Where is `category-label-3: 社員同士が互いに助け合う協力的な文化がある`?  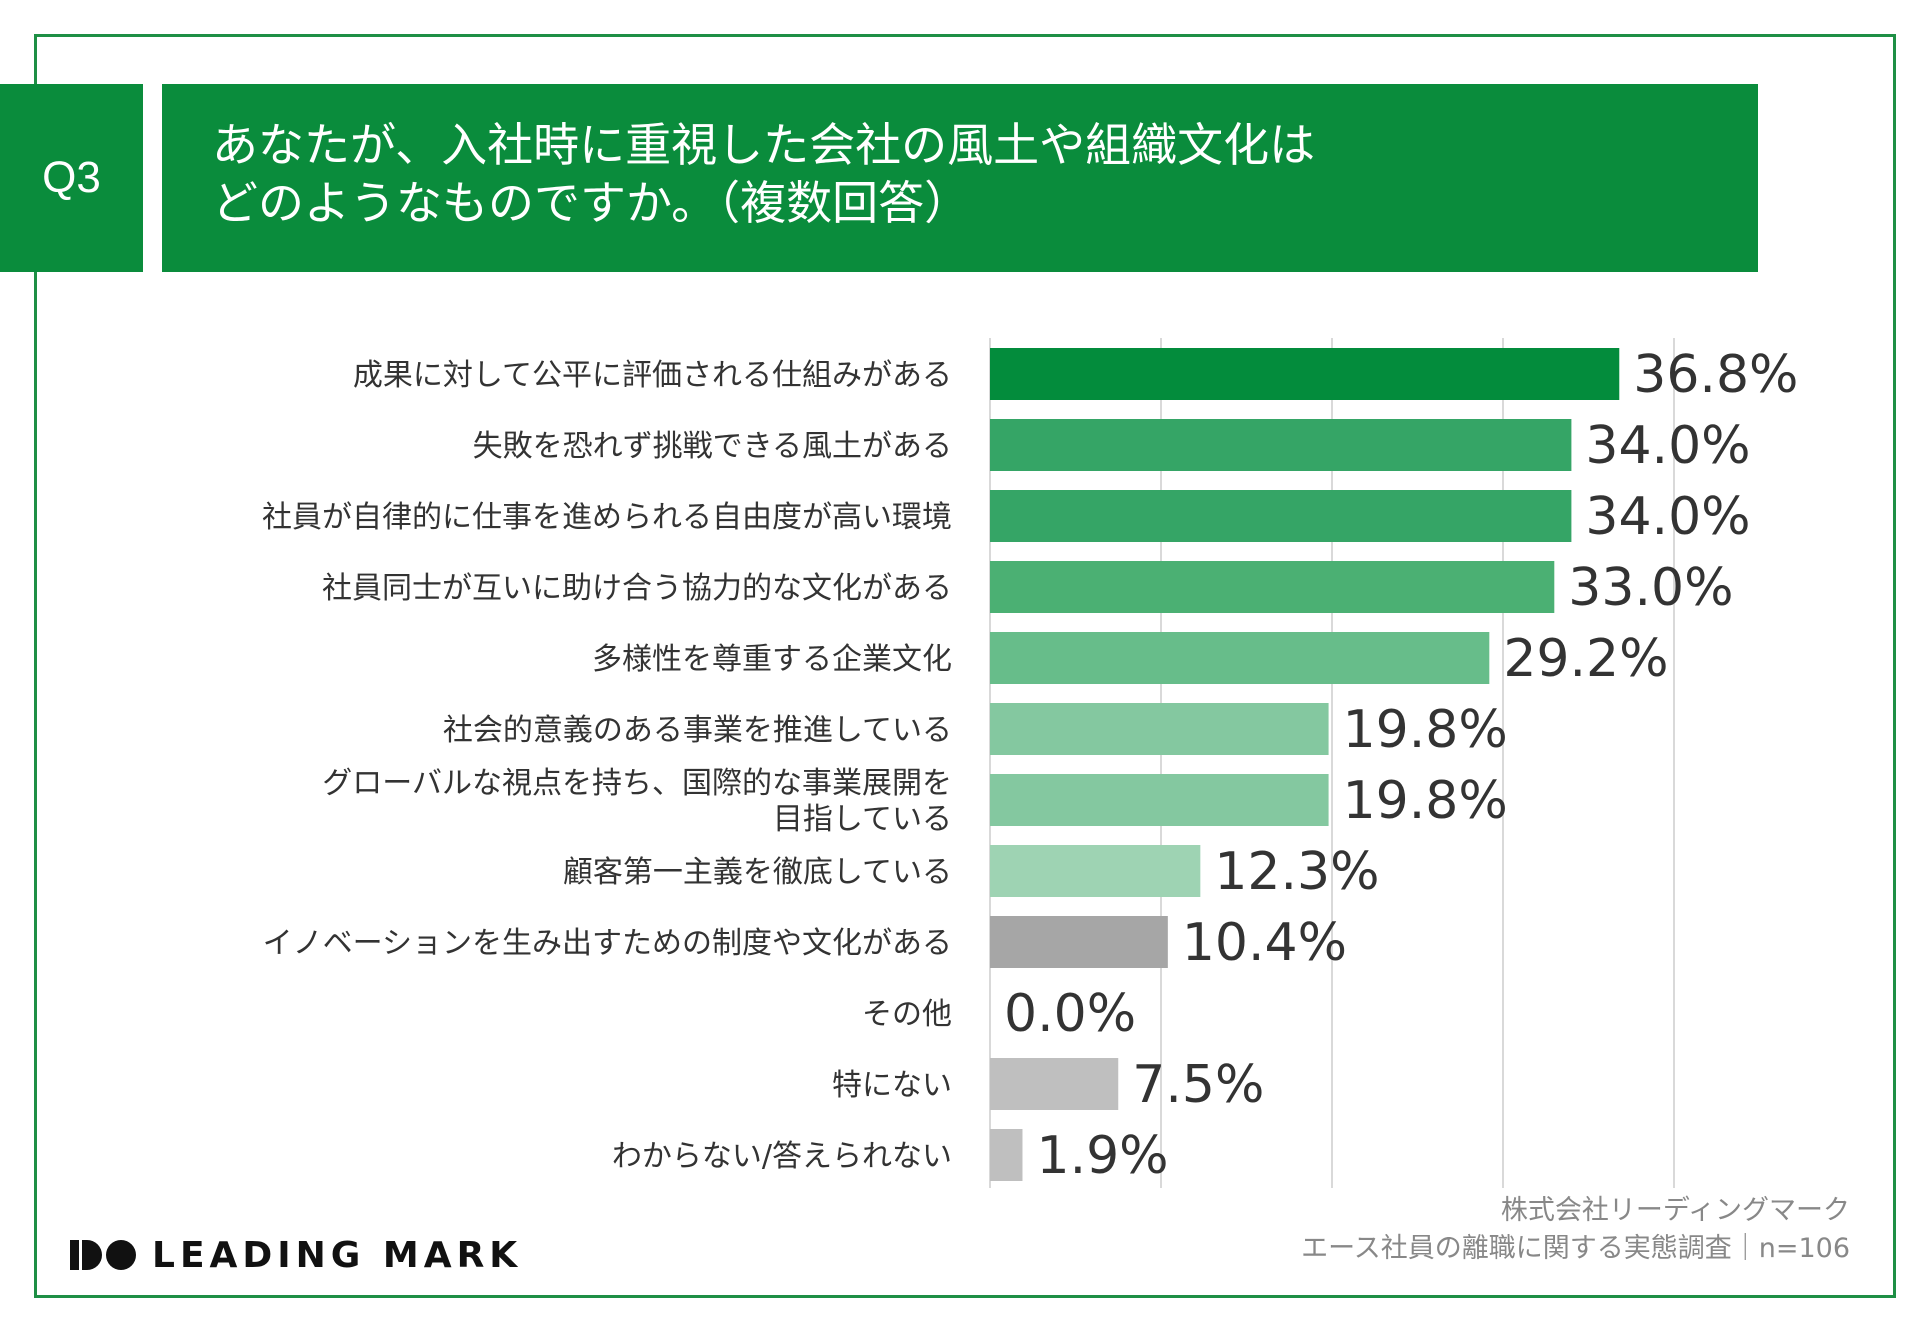 category-label-3: 社員同士が互いに助け合う協力的な文化がある is located at coordinates (637, 588).